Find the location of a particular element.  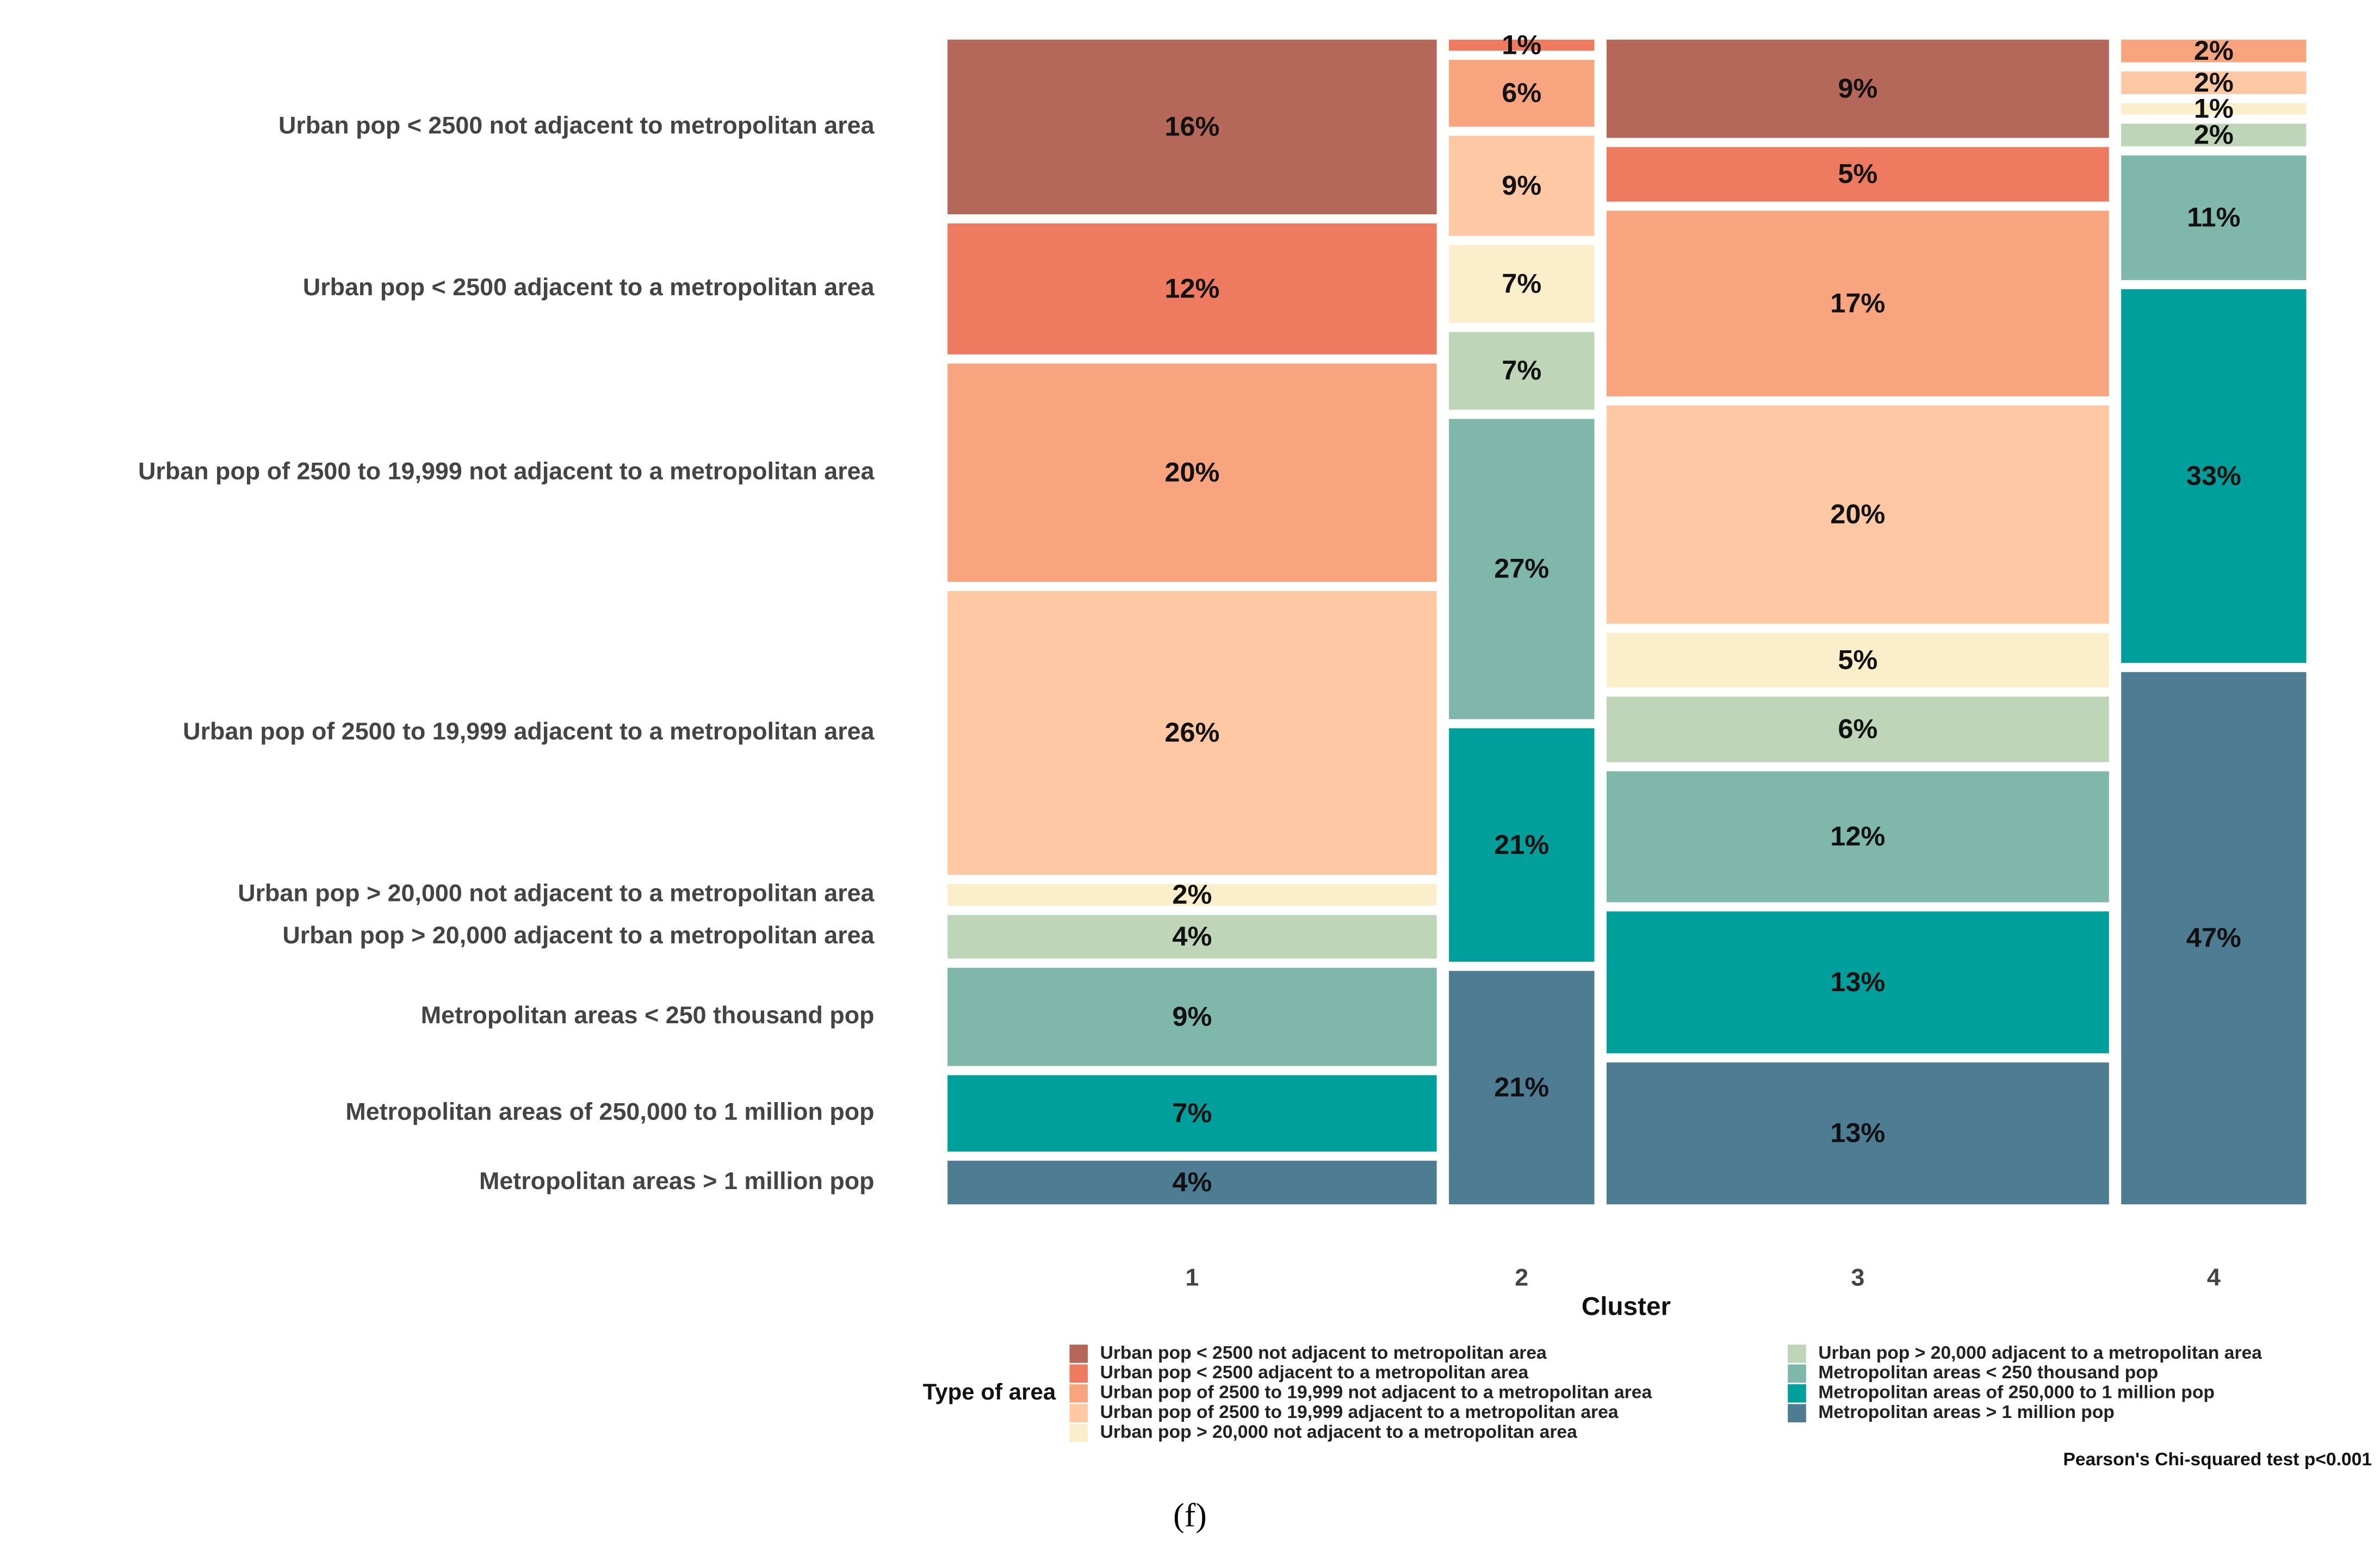

y-tick-label: Metropolitan areas > 1 million pop is located at coordinates (677, 1181).